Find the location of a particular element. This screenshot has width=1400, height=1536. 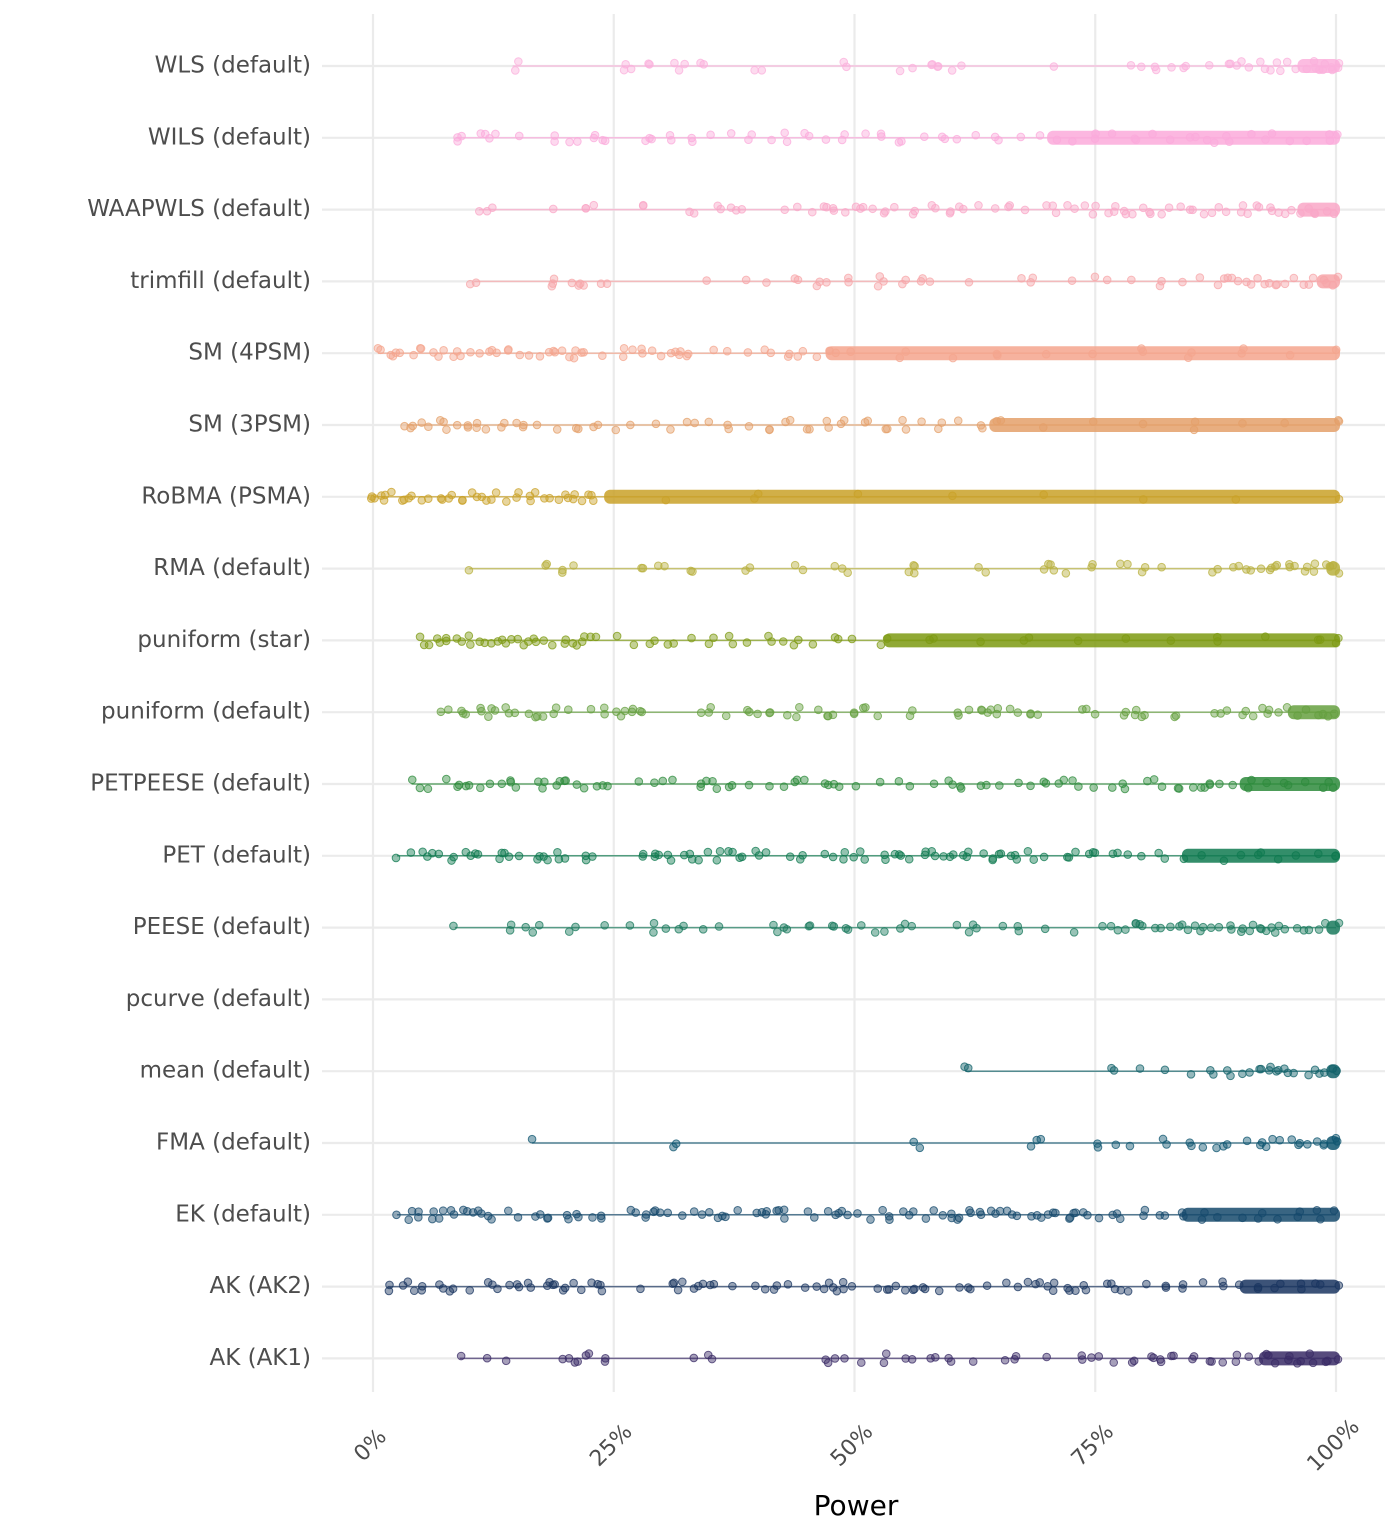

dense-band is located at coordinates (972, 496).